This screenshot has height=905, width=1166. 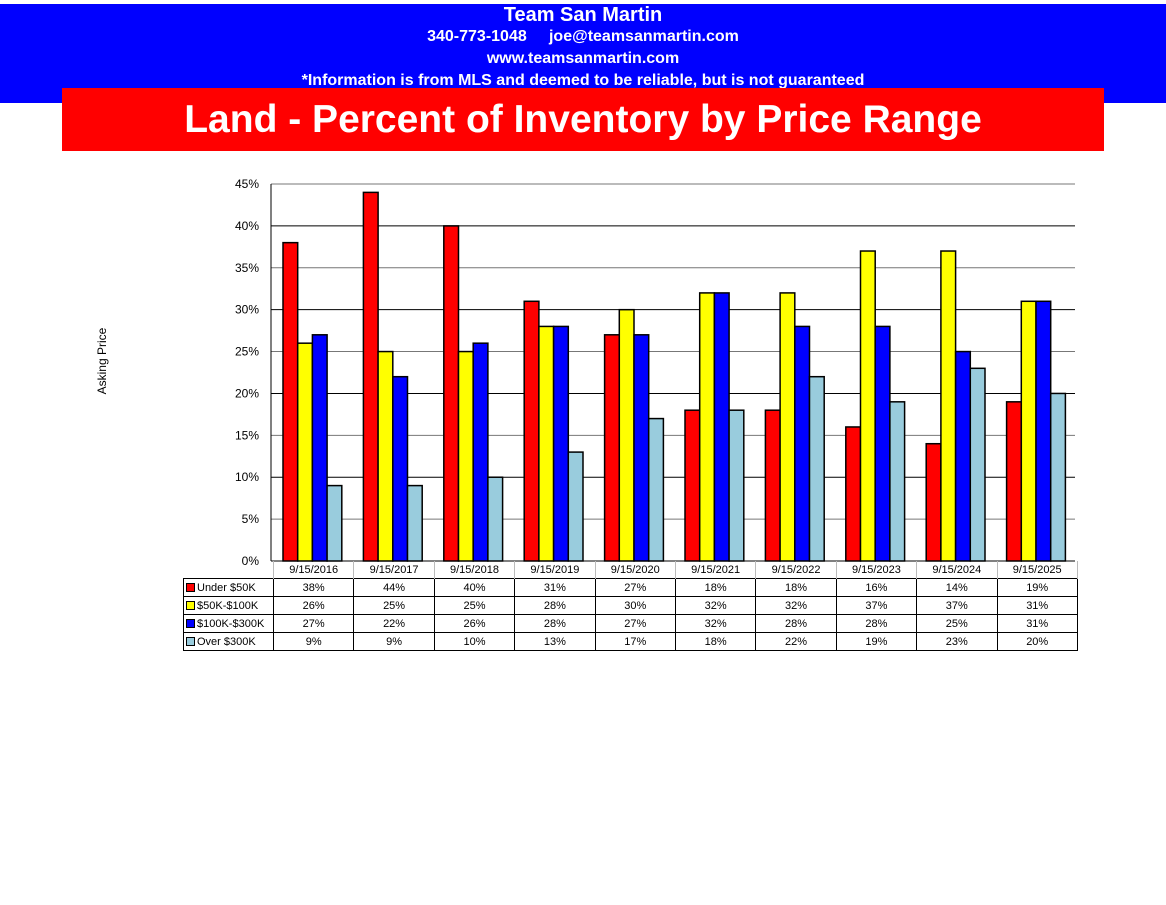 What do you see at coordinates (247, 310) in the screenshot?
I see `y-tick-label: 30%` at bounding box center [247, 310].